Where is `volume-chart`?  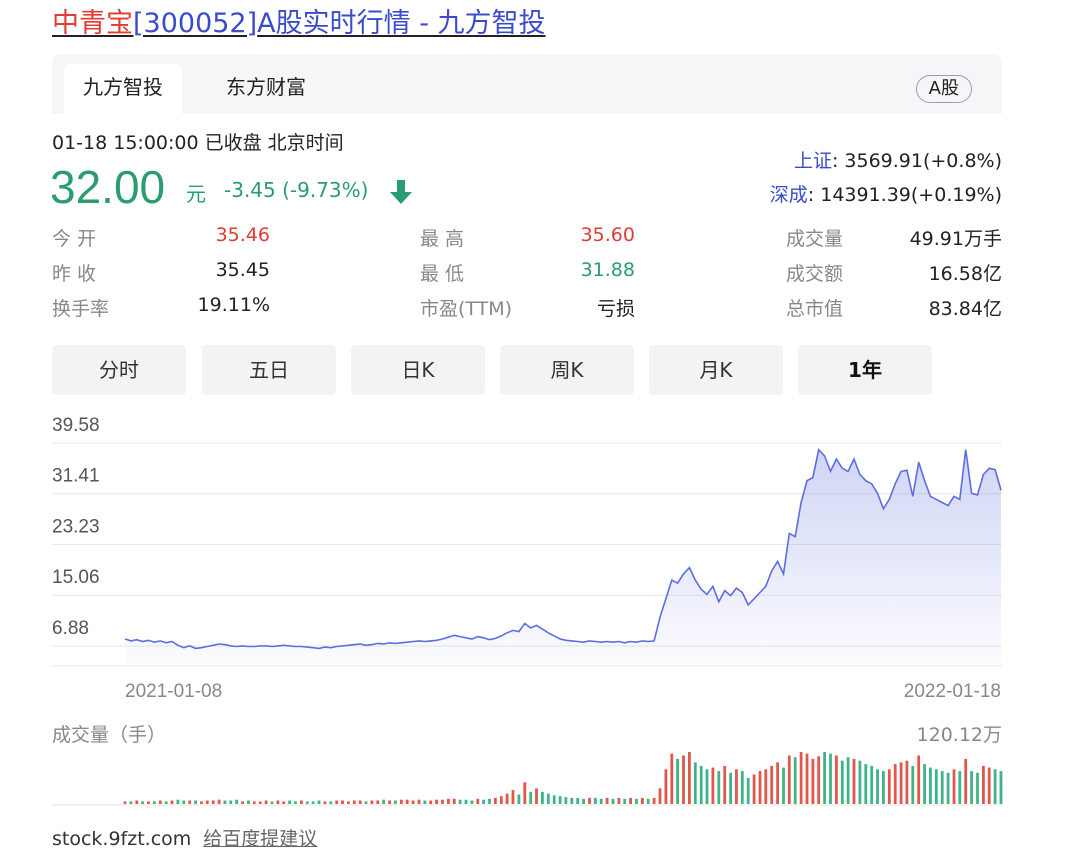
volume-chart is located at coordinates (527, 779).